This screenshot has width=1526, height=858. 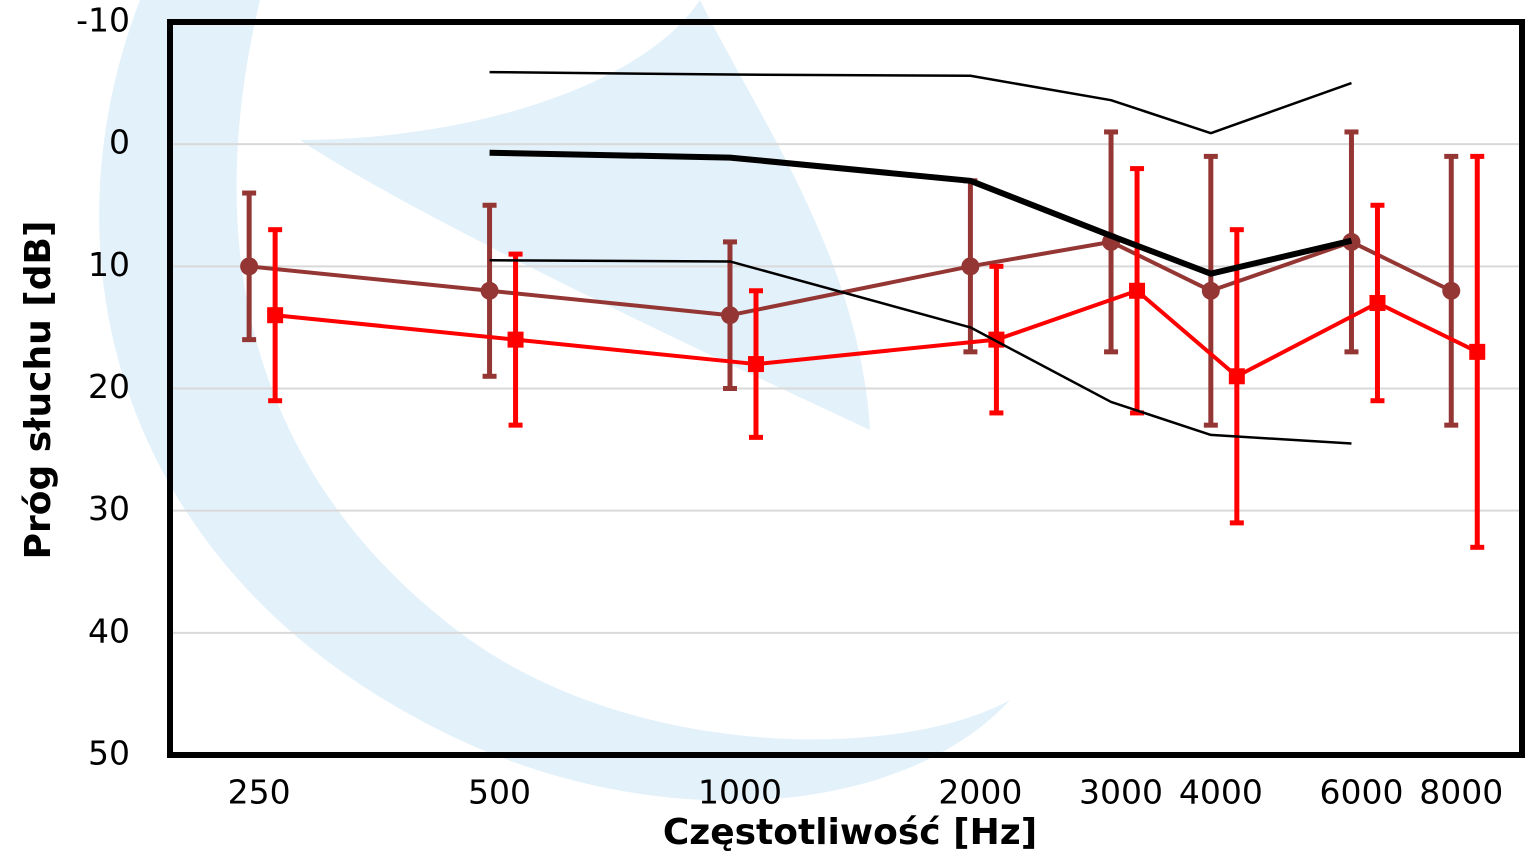 What do you see at coordinates (119, 142) in the screenshot?
I see `y-tick-label: 0` at bounding box center [119, 142].